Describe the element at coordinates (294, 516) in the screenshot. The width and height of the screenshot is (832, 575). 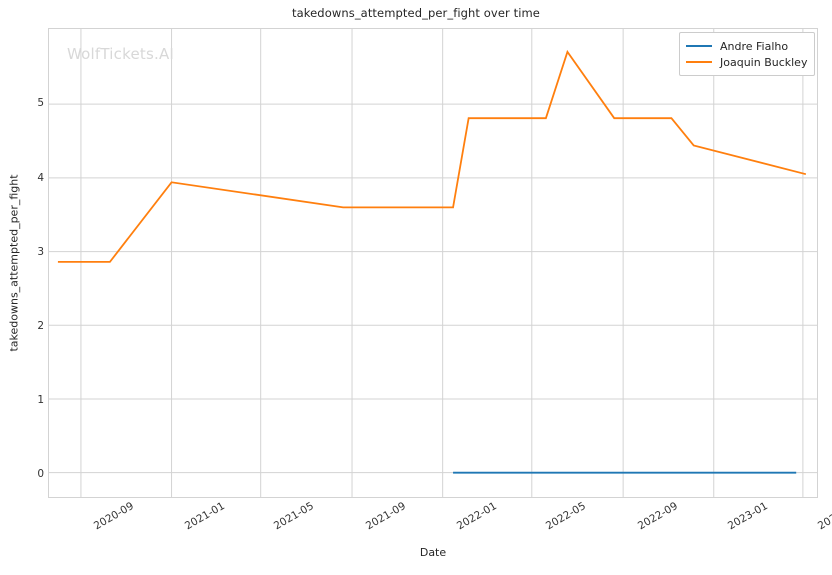
I see `x-tick-label: 2021-05` at that location.